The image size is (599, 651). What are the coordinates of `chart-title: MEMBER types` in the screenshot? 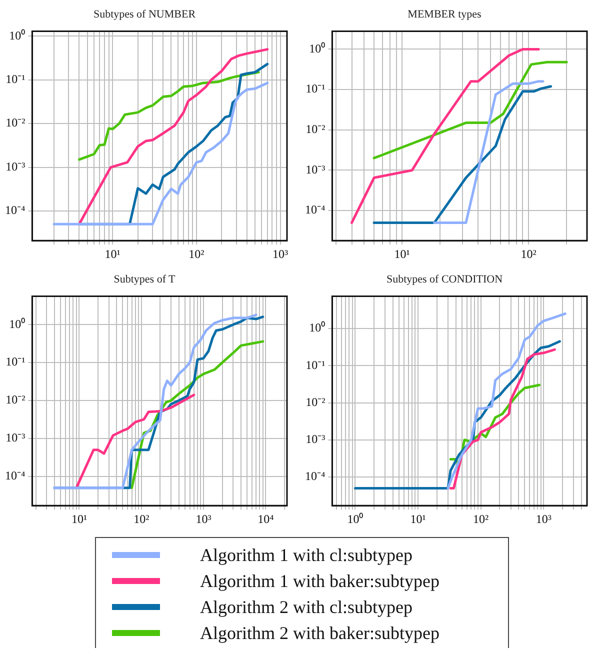 It's located at (445, 14).